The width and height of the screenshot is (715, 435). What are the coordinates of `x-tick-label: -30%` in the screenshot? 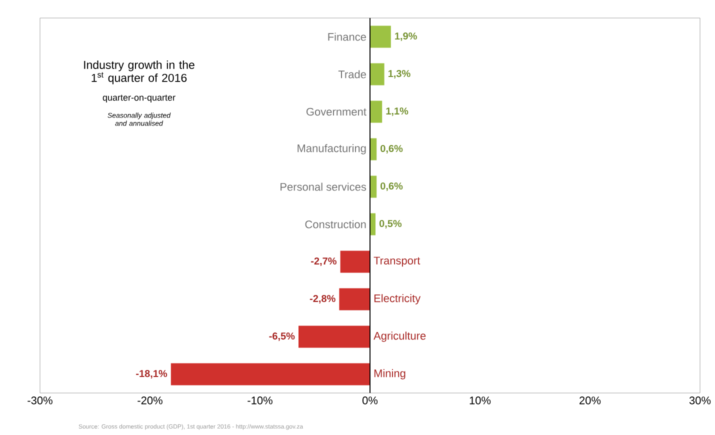 It's located at (40, 400).